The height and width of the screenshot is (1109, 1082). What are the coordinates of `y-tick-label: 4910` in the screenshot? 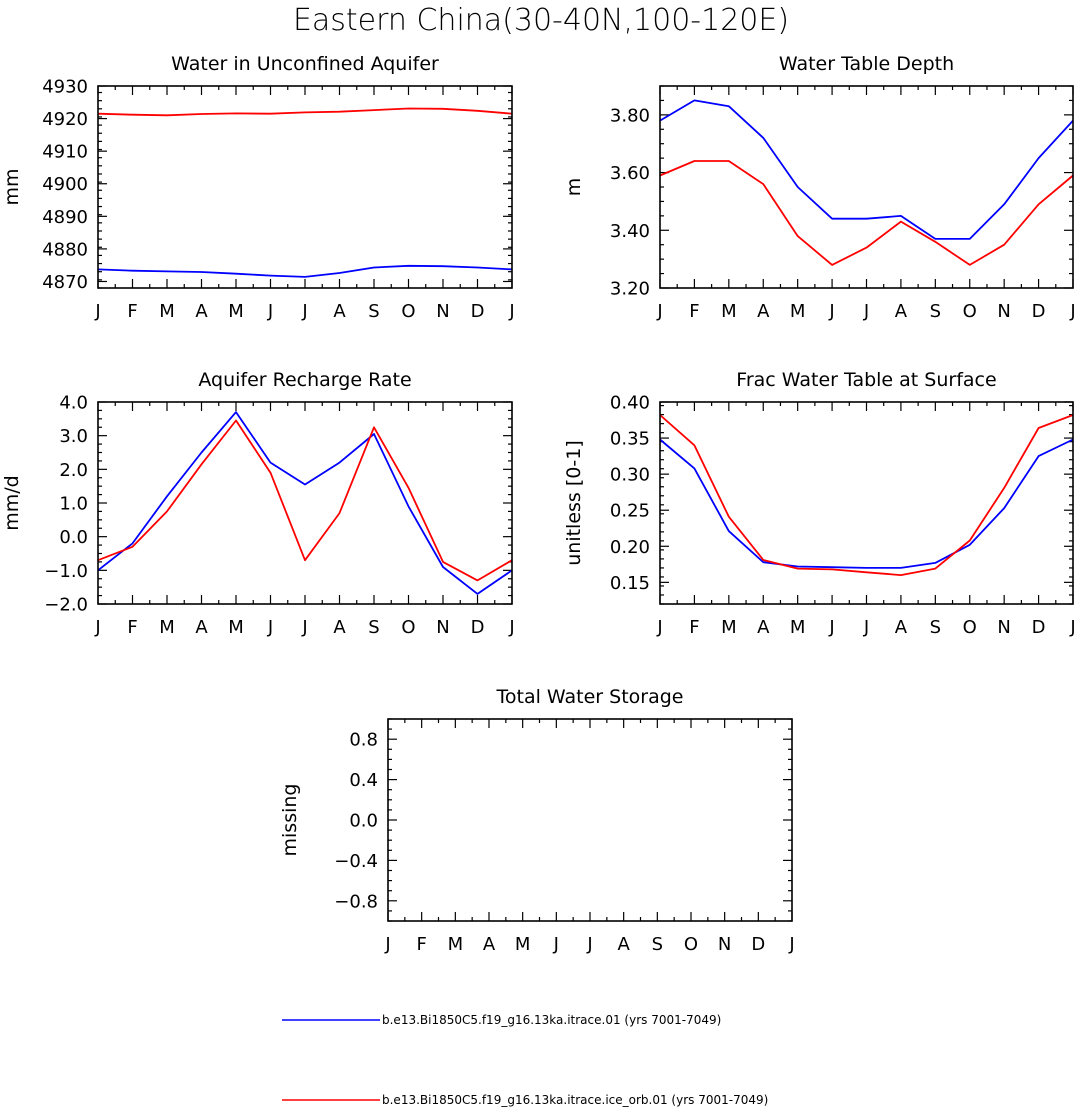 It's located at (65, 152).